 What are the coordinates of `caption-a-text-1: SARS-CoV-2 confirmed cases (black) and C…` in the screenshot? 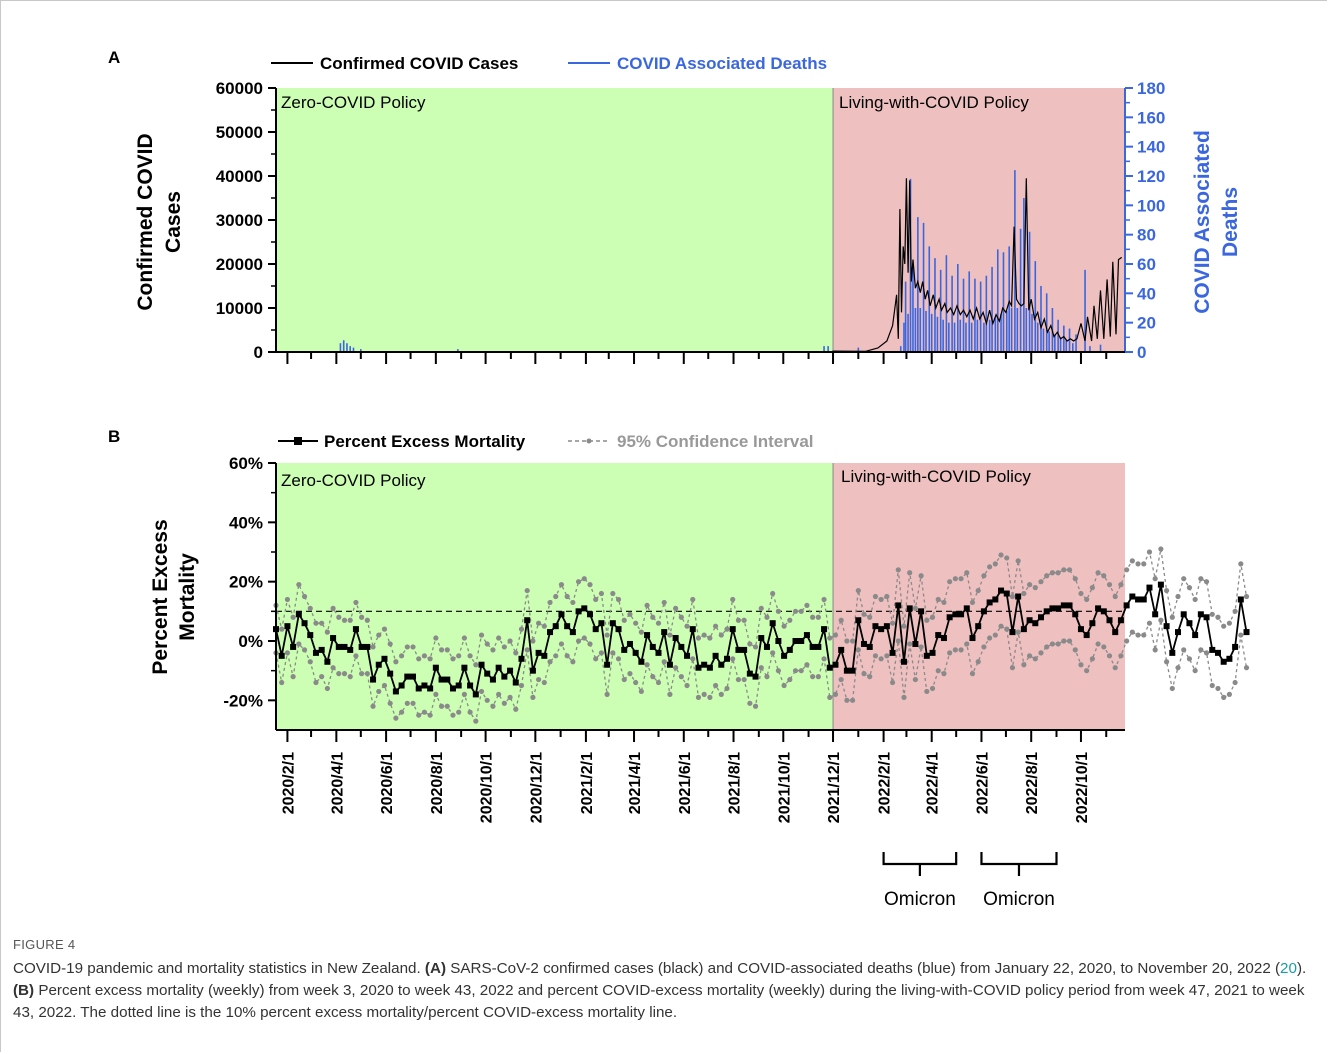 It's located at (863, 968).